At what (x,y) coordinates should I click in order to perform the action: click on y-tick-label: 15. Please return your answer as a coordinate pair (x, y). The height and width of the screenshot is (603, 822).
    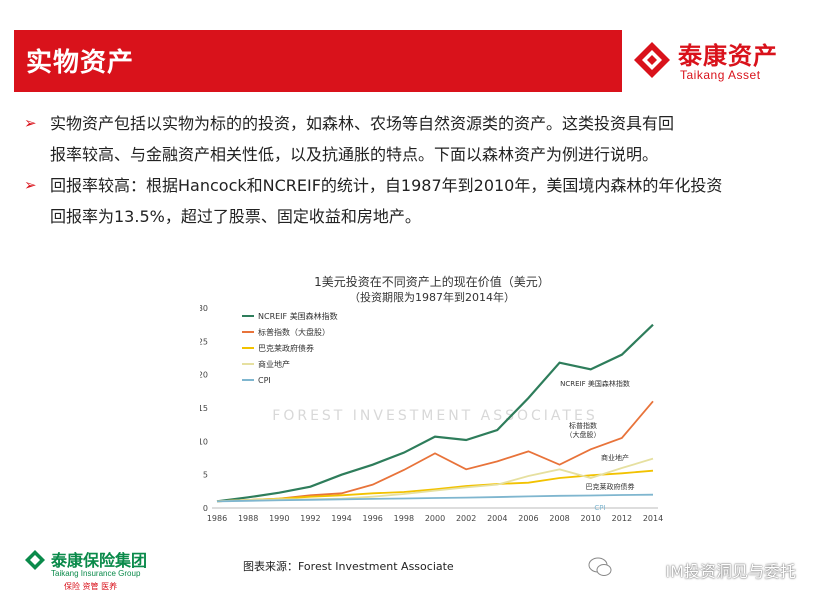
    Looking at the image, I should click on (204, 408).